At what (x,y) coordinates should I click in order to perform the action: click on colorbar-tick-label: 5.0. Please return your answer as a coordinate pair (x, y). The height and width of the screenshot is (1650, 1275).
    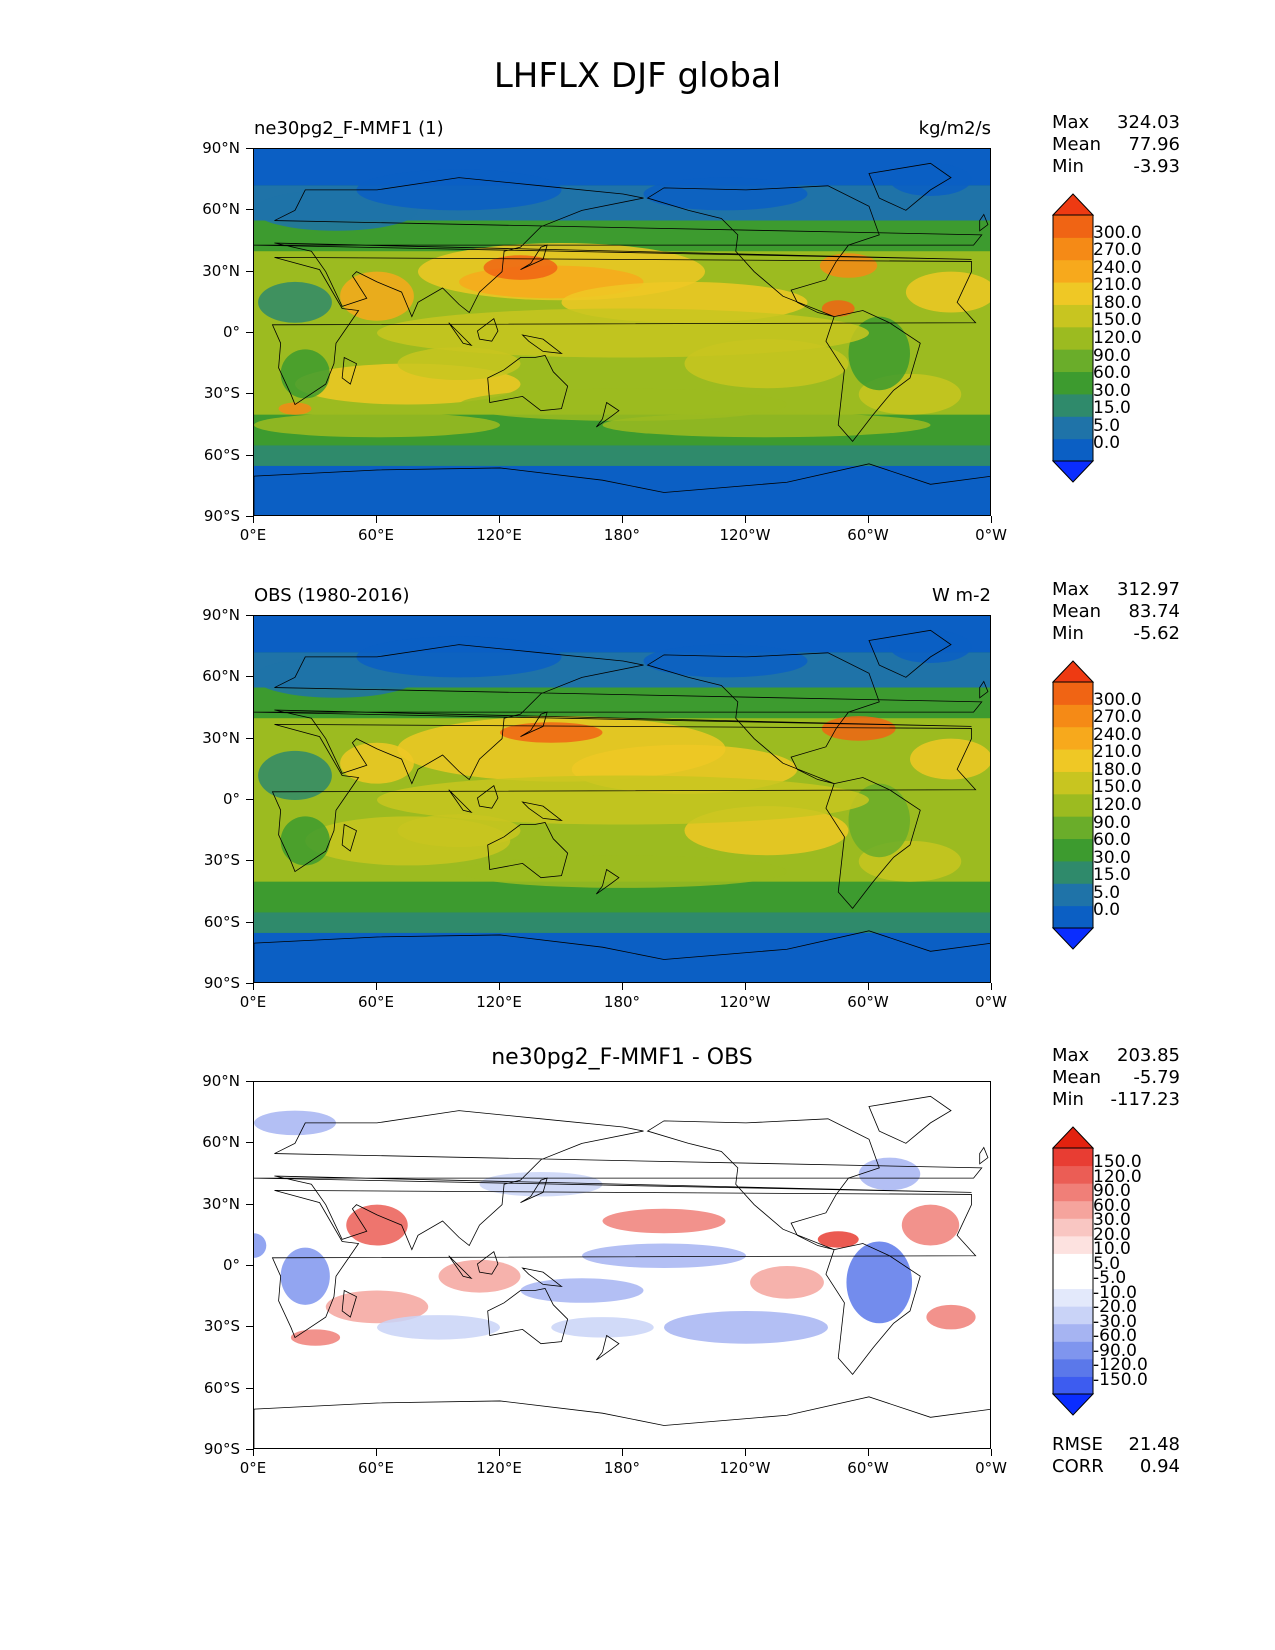
    Looking at the image, I should click on (1107, 892).